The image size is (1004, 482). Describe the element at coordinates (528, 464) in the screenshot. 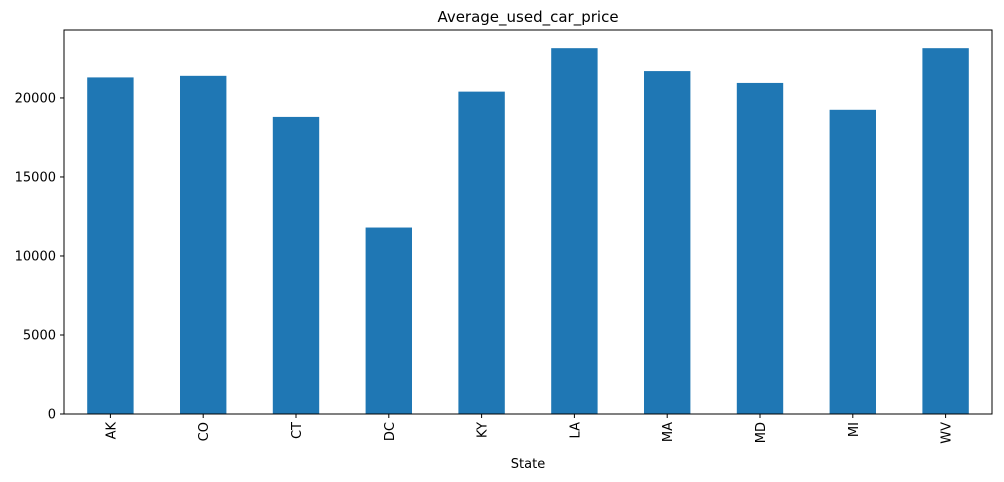

I see `x-axis-label: State` at that location.